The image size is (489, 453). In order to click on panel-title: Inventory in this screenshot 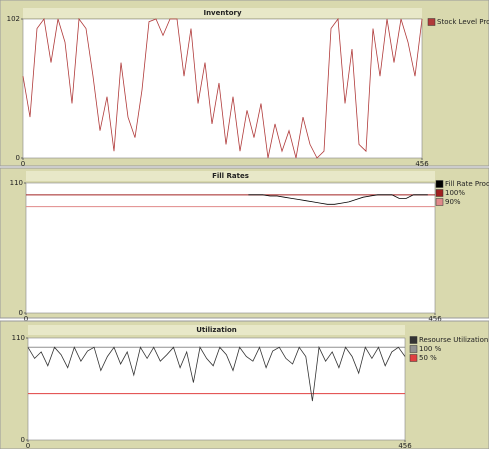, I will do `click(222, 13)`.